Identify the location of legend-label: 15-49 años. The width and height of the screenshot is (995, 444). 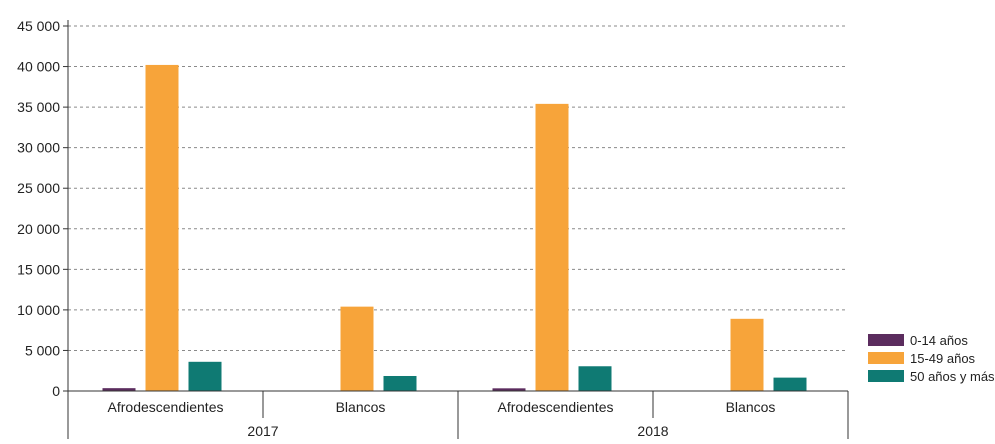
(943, 358).